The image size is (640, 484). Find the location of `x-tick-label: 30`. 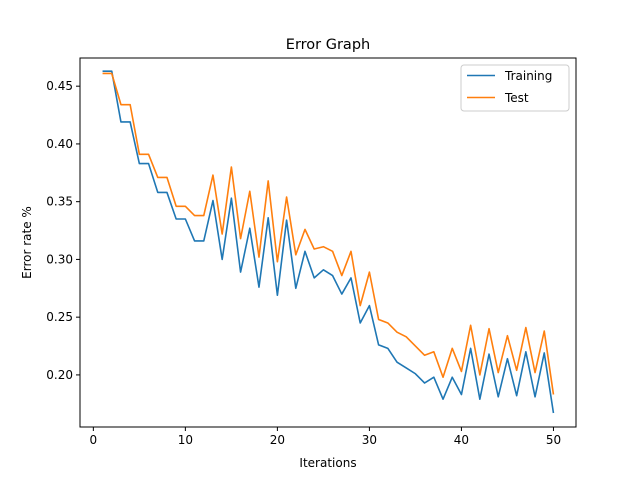

x-tick-label: 30 is located at coordinates (369, 440).